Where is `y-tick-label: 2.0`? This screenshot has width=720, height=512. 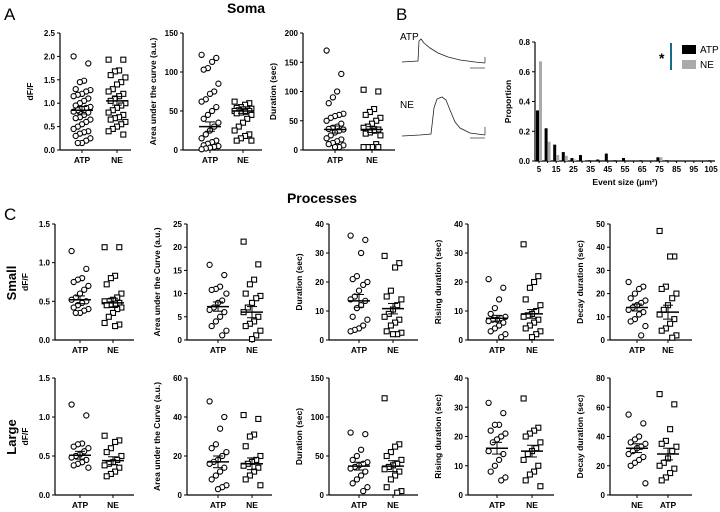 y-tick-label: 2.0 is located at coordinates (50, 56).